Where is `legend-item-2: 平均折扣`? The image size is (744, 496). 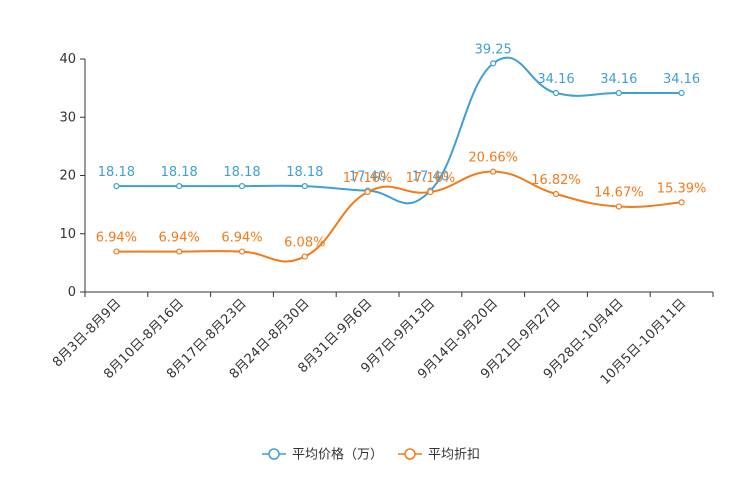
legend-item-2: 平均折扣 is located at coordinates (439, 455).